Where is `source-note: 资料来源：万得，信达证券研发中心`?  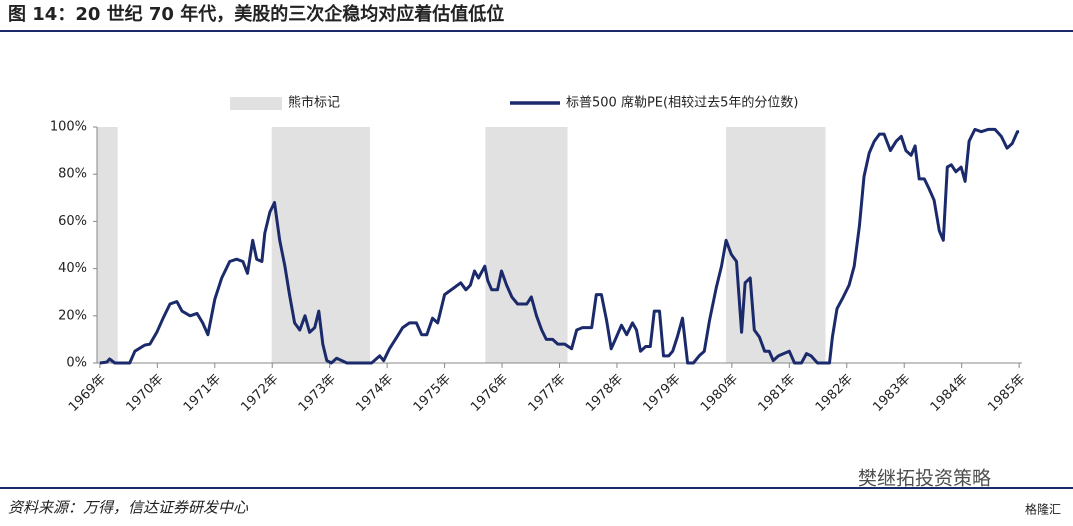 source-note: 资料来源：万得，信达证券研发中心 is located at coordinates (128, 508).